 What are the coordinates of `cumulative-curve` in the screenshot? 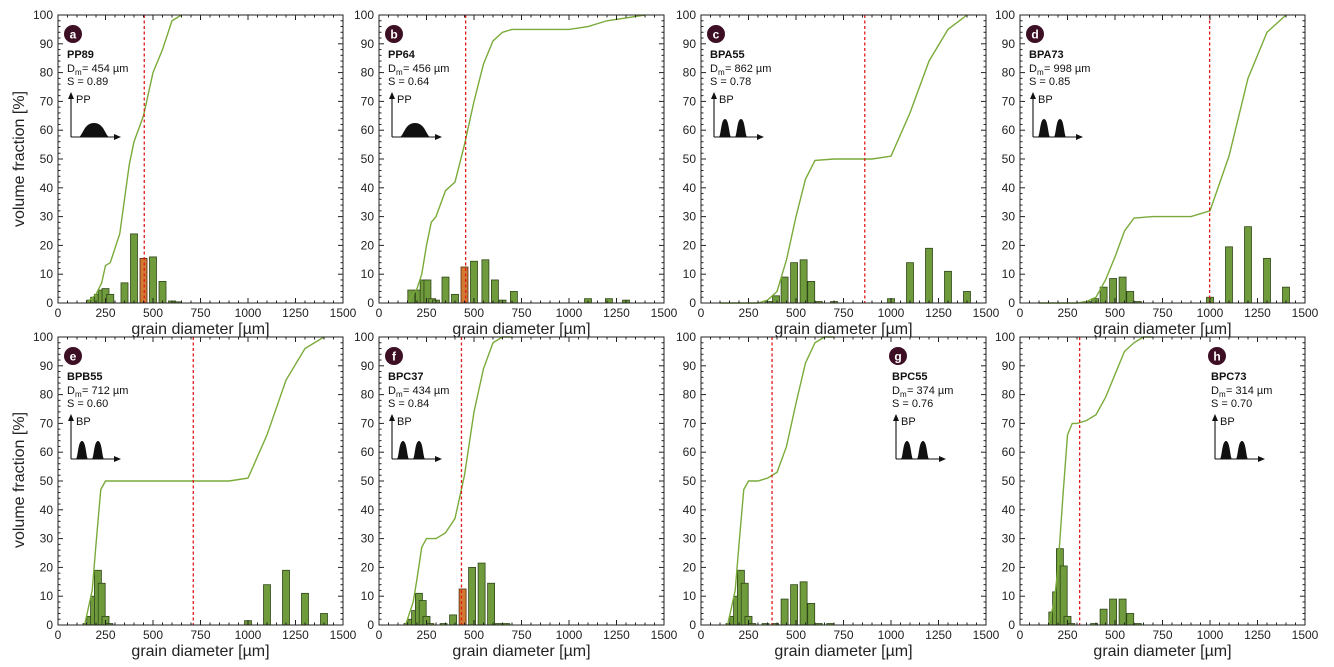 It's located at (526, 159).